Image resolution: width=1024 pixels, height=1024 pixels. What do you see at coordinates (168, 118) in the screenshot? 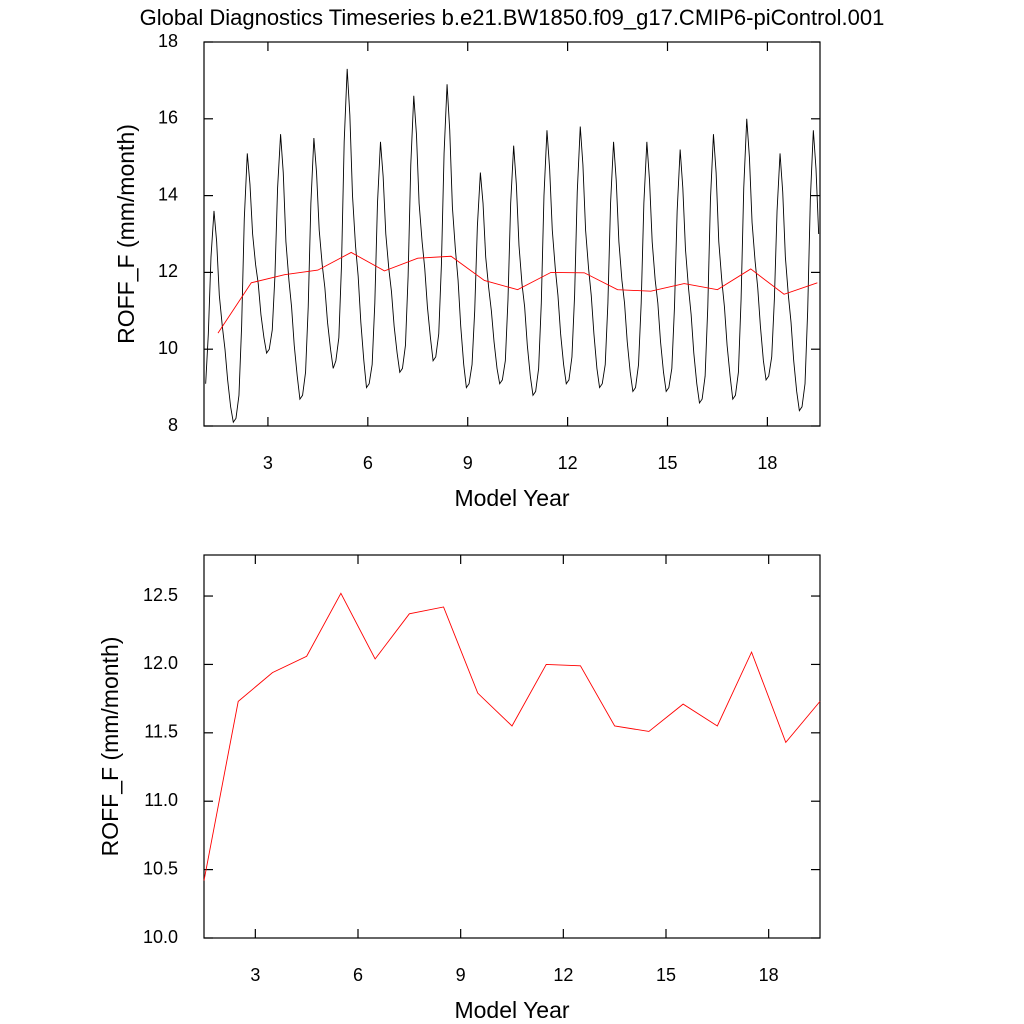
I see `y-tick-label: 16` at bounding box center [168, 118].